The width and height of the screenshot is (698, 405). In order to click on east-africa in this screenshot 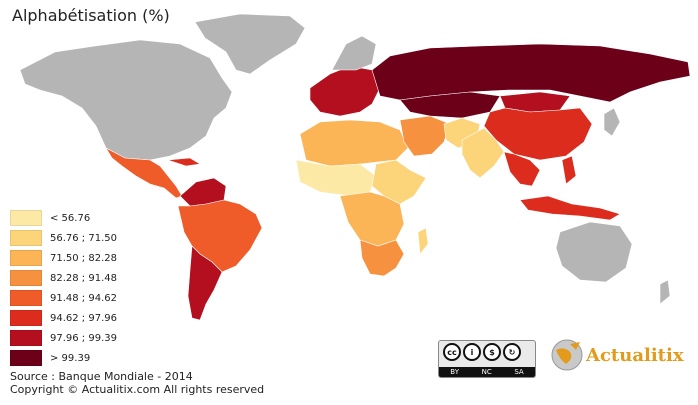, I will do `click(399, 182)`.